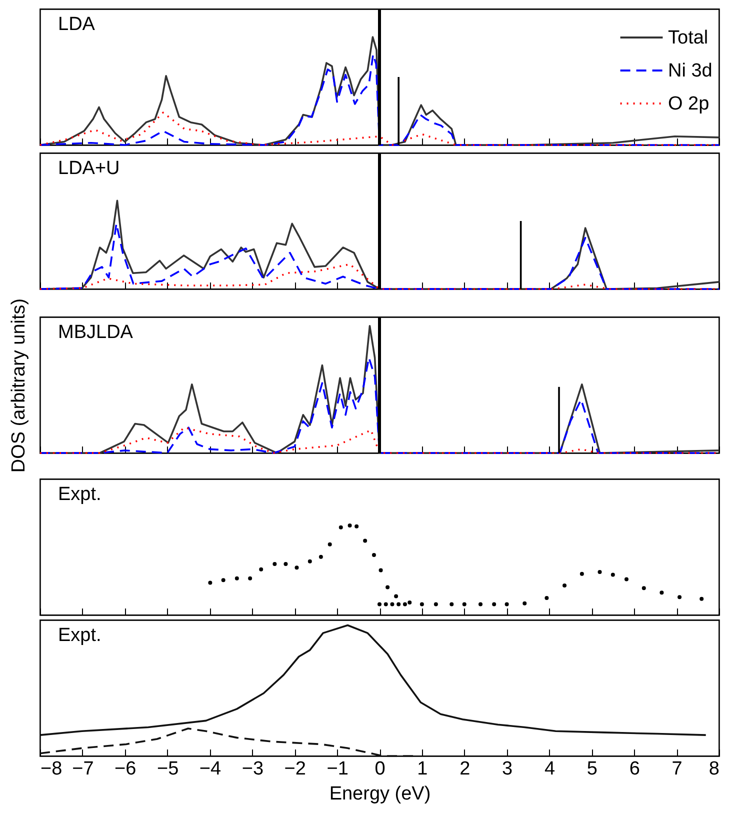 The width and height of the screenshot is (752, 825). I want to click on legend-label: O 2p, so click(689, 104).